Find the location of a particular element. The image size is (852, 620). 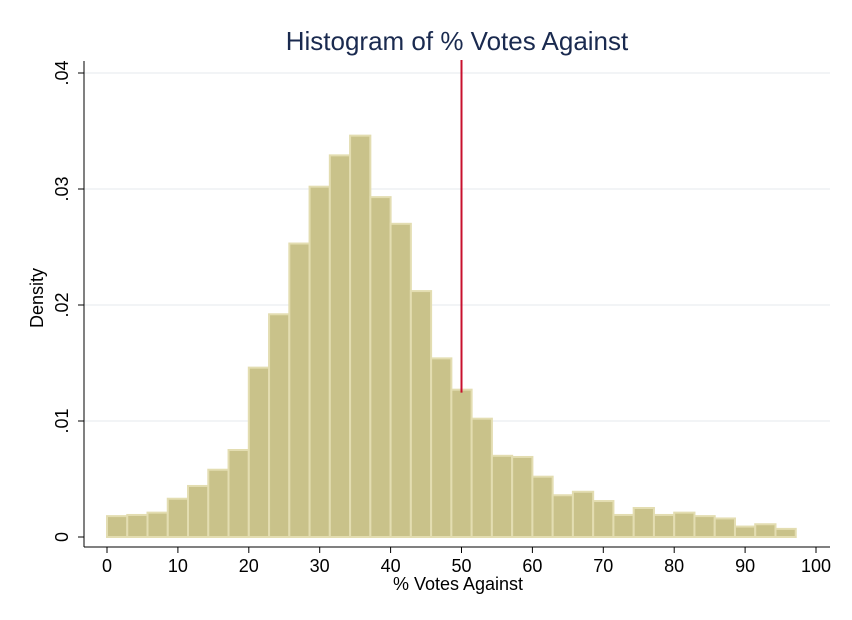

y-tick-label-3: .03 is located at coordinates (62, 188).